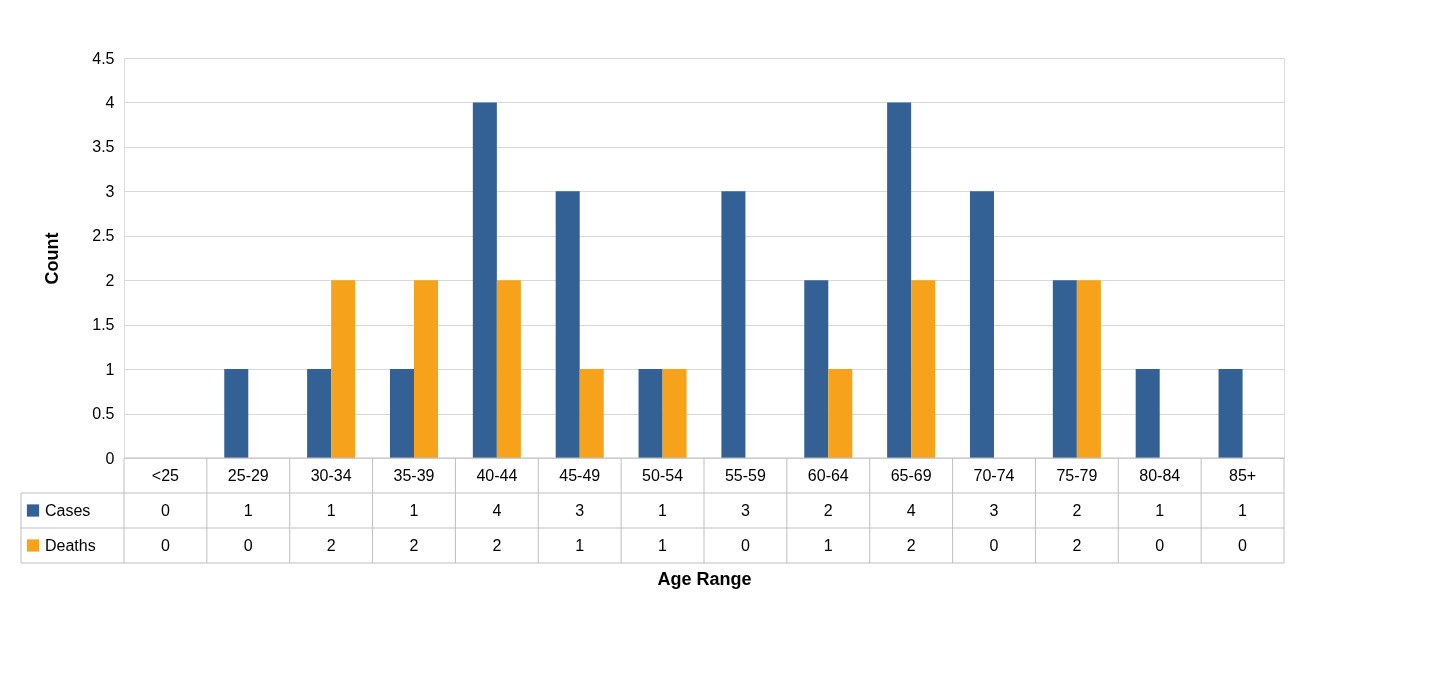 This screenshot has width=1434, height=681. I want to click on y-tick-label: 1, so click(110, 369).